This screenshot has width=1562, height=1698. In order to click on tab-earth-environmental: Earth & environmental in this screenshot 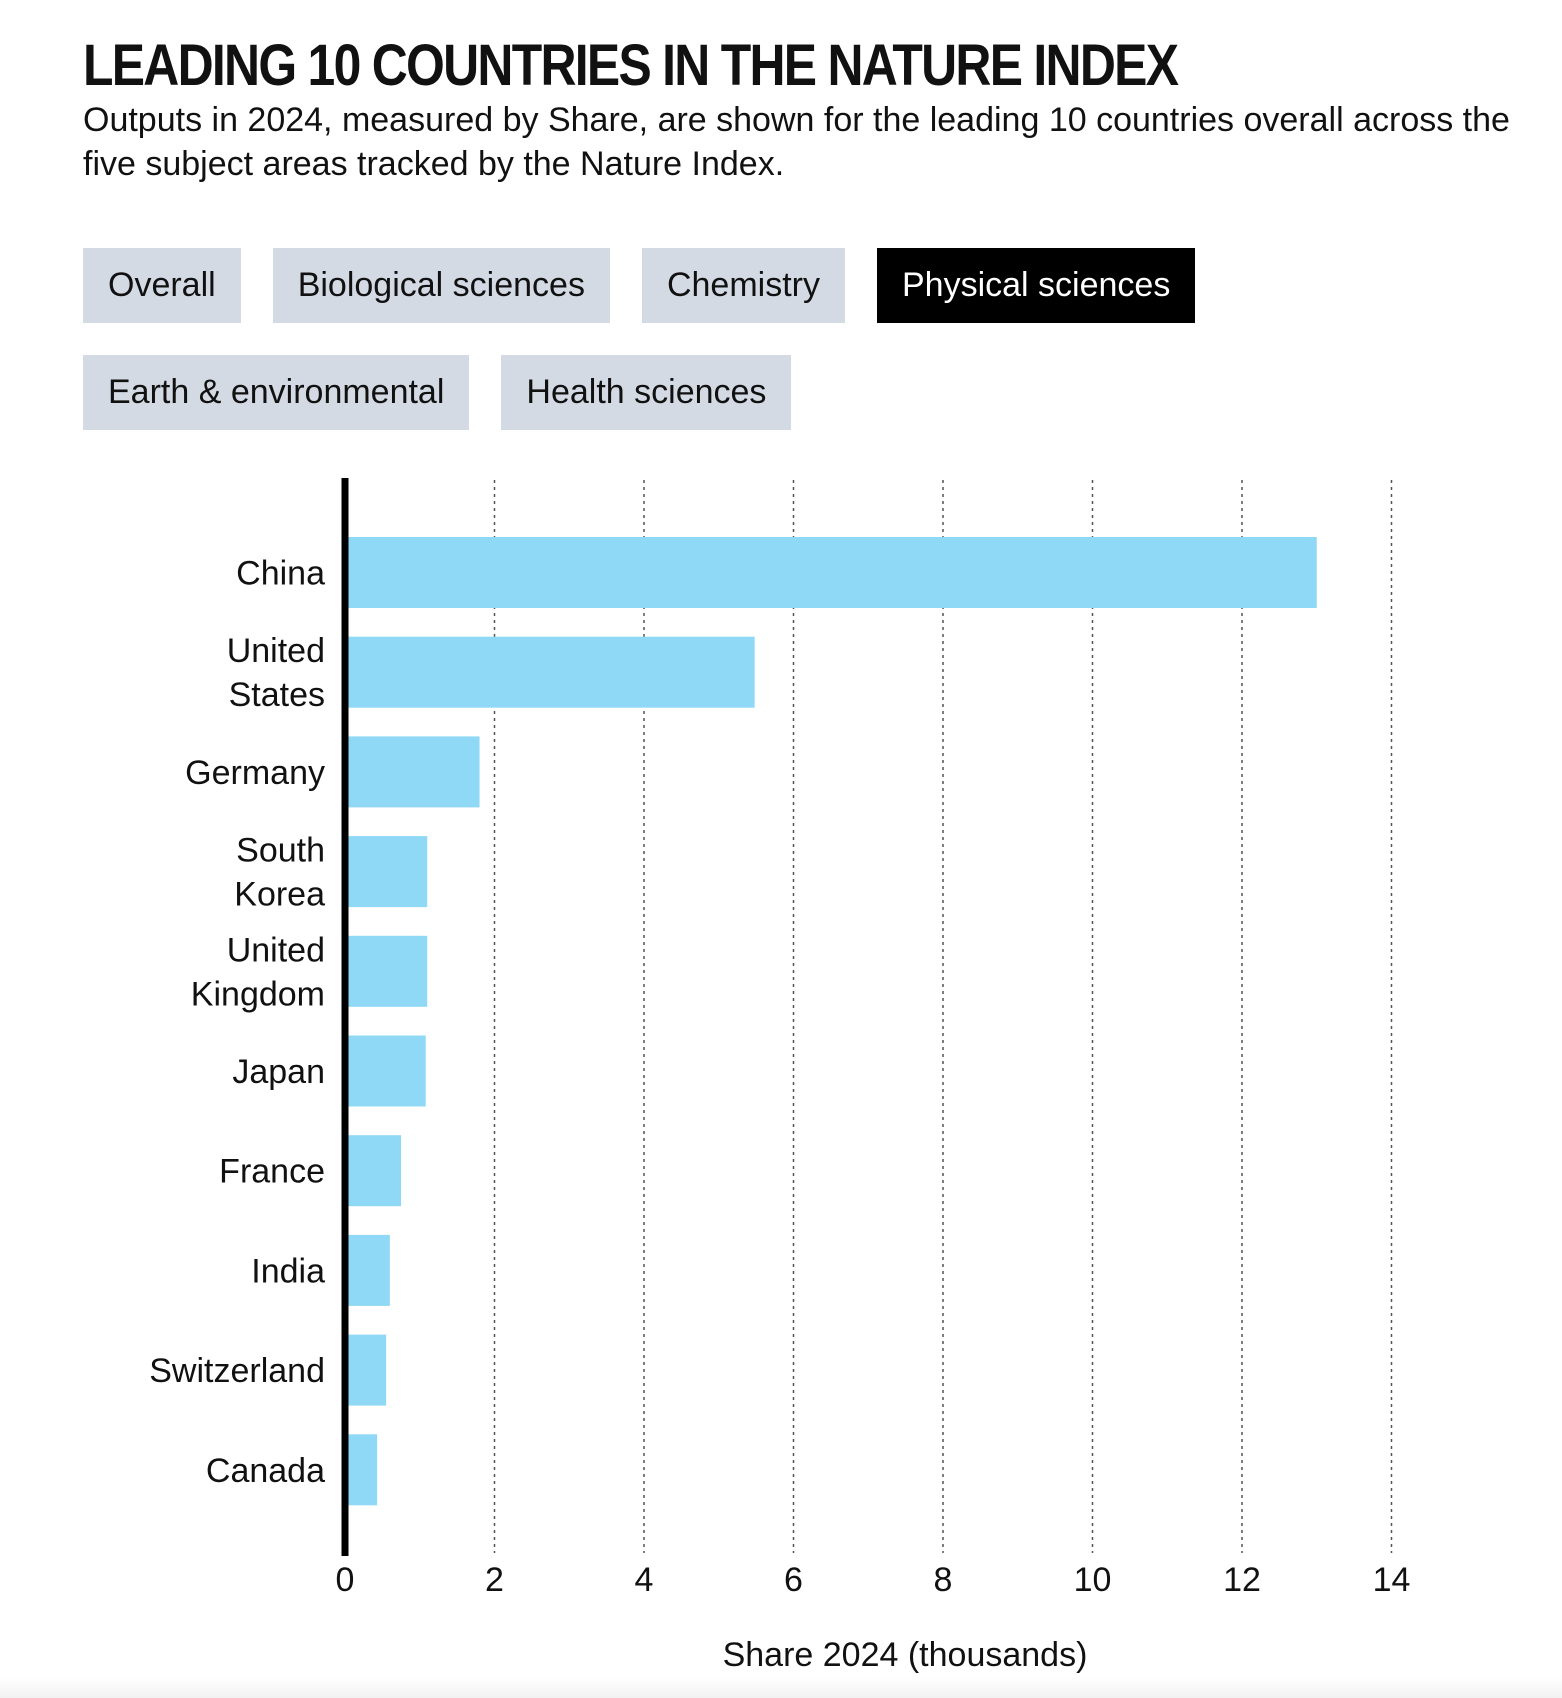, I will do `click(276, 392)`.